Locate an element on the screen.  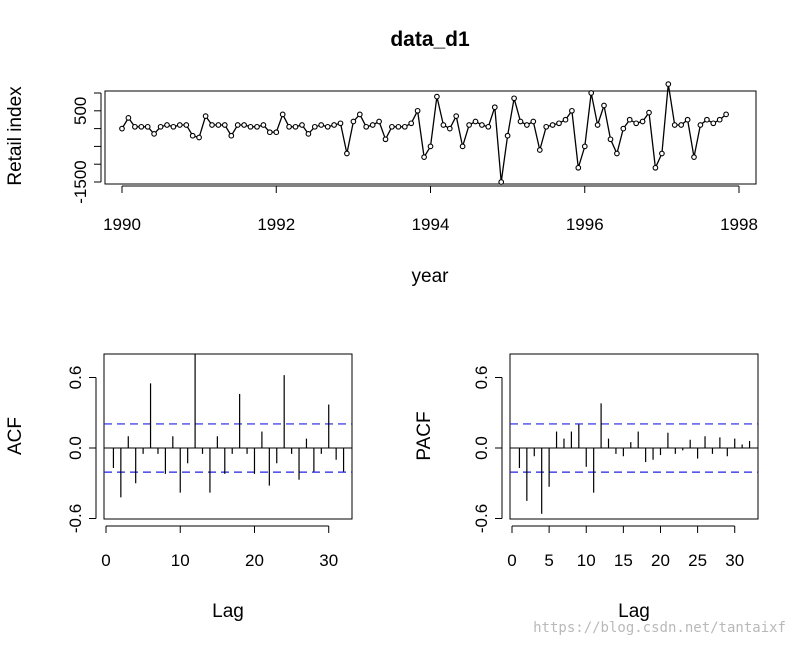
x-tick-label: 1994 is located at coordinates (431, 224).